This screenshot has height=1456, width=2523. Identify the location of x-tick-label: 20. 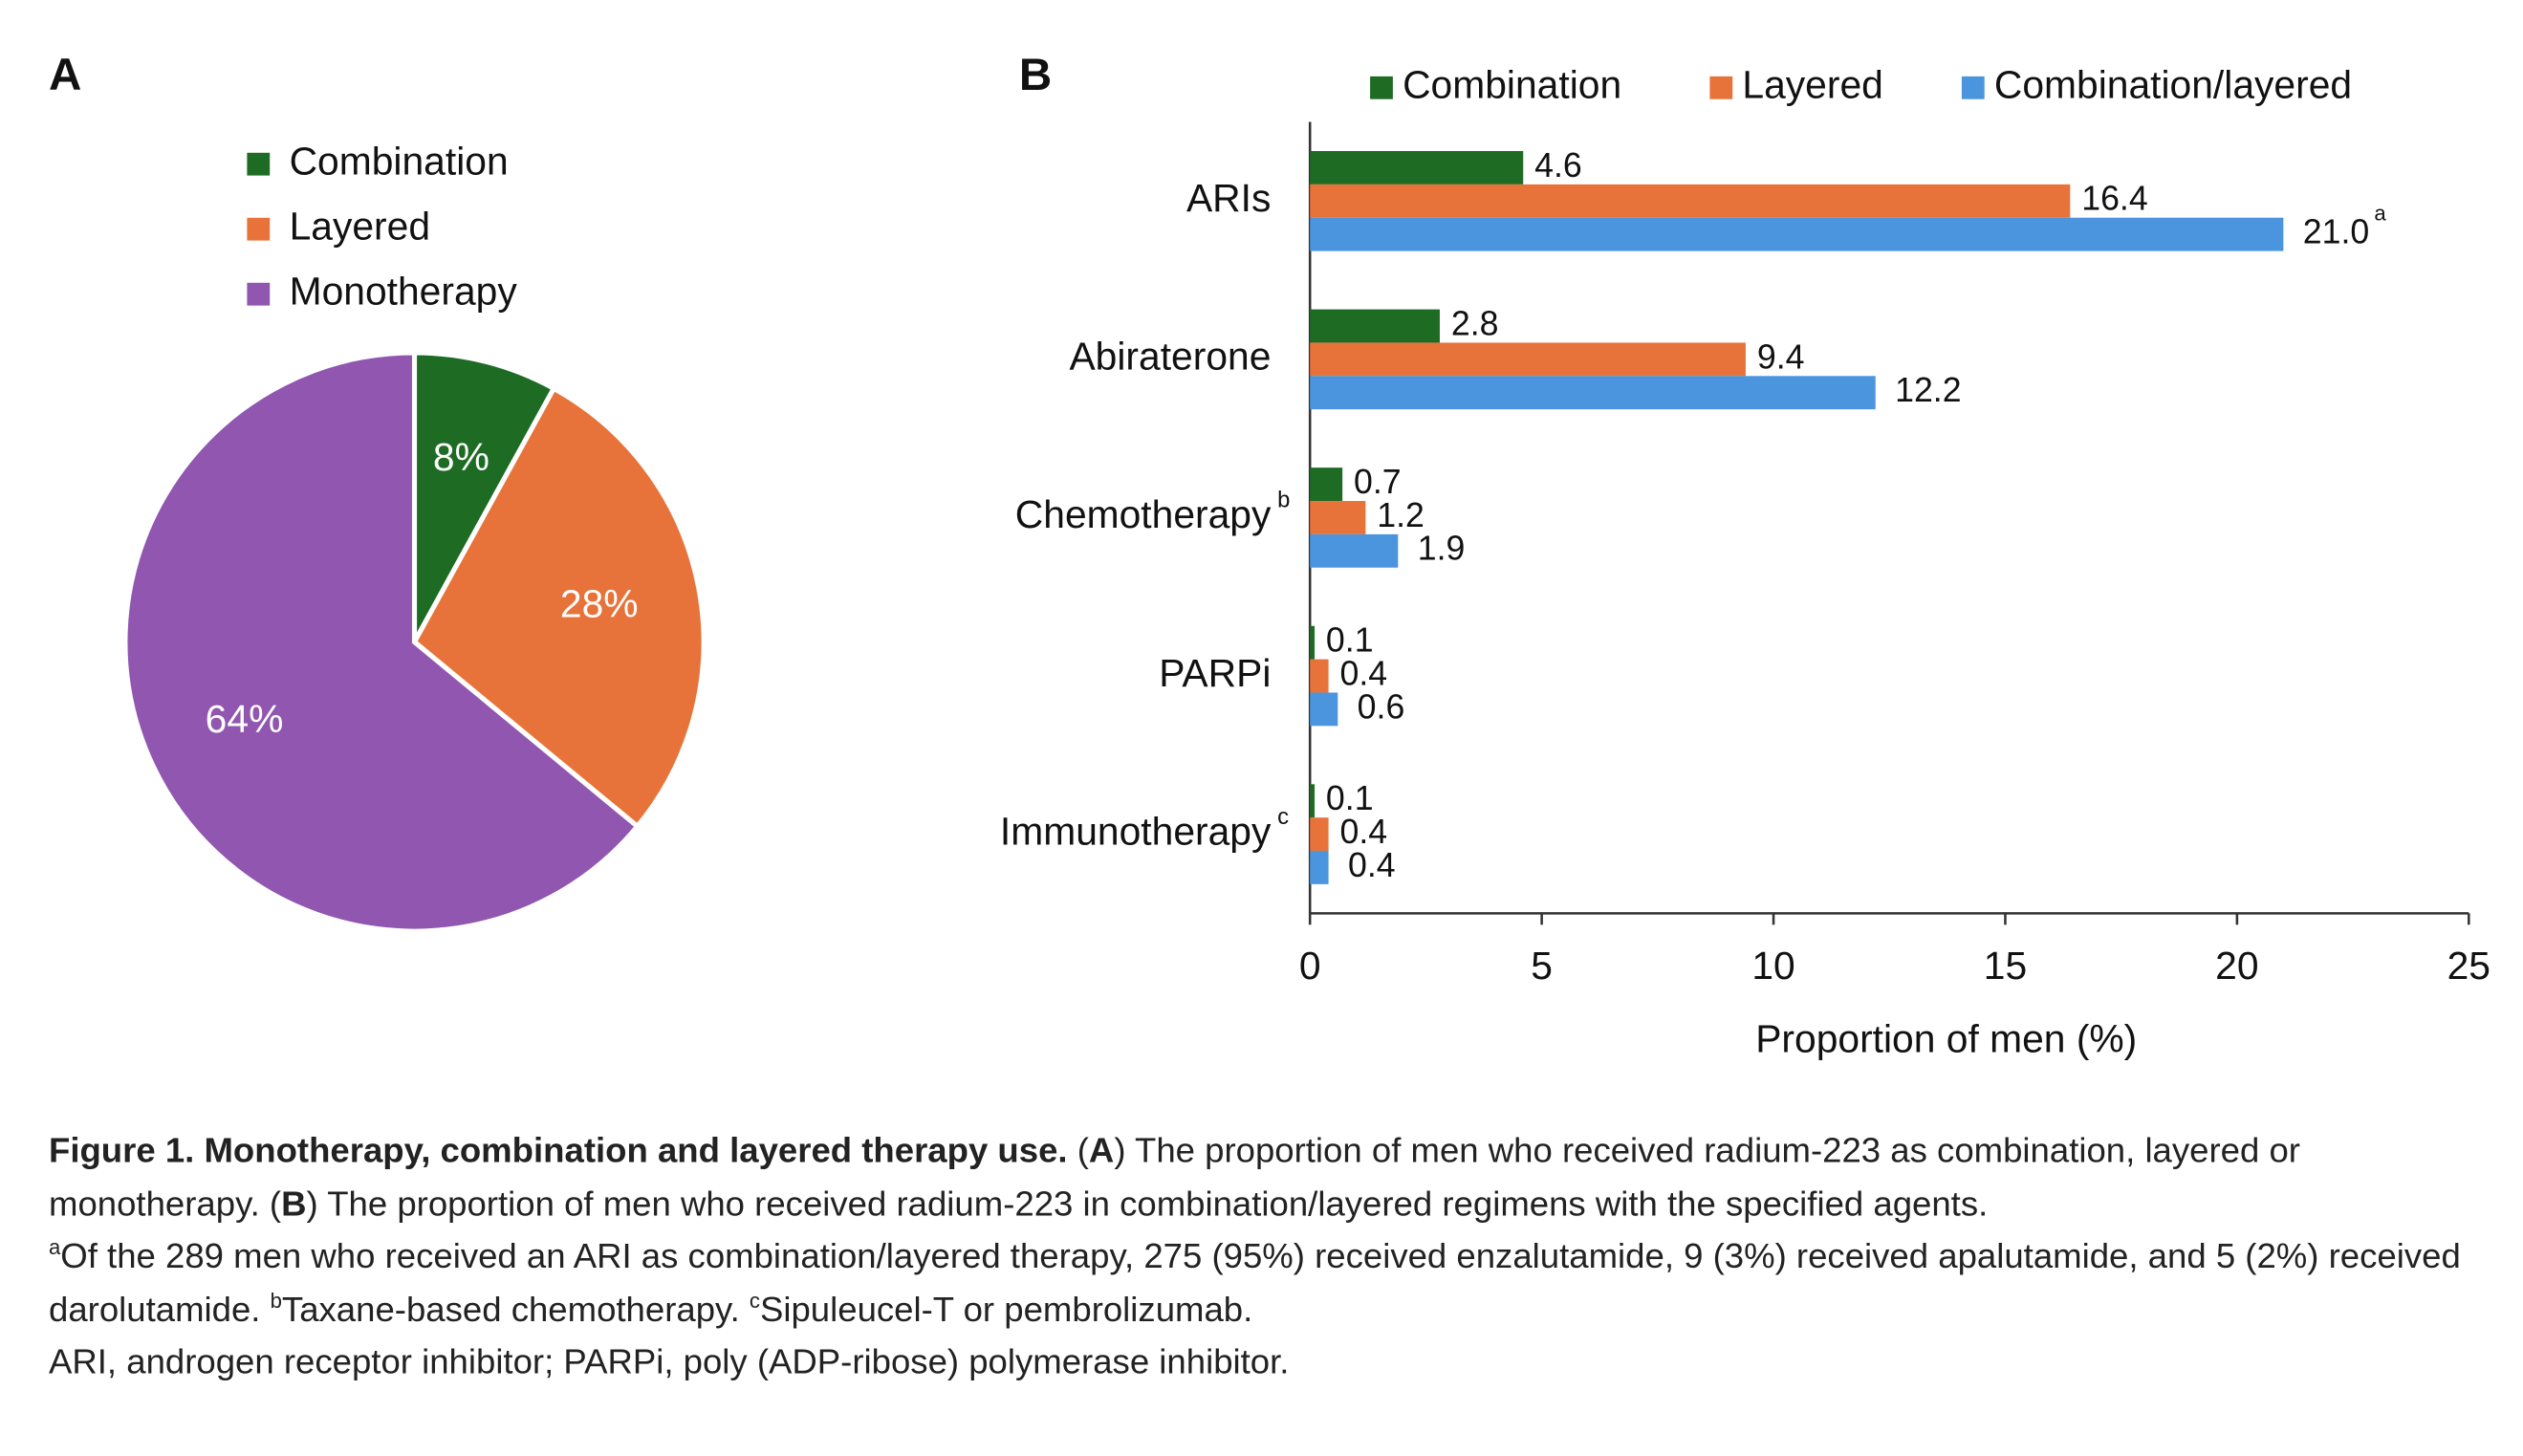
(2236, 966).